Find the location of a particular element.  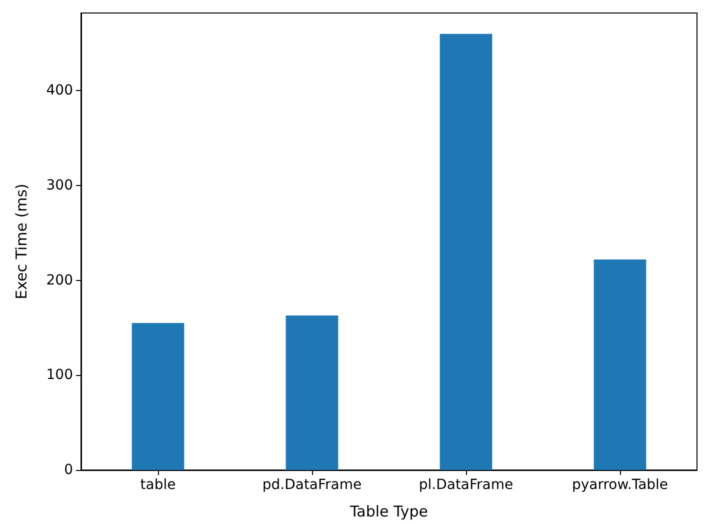

x-tick-label: pyarrow.Table is located at coordinates (620, 485).